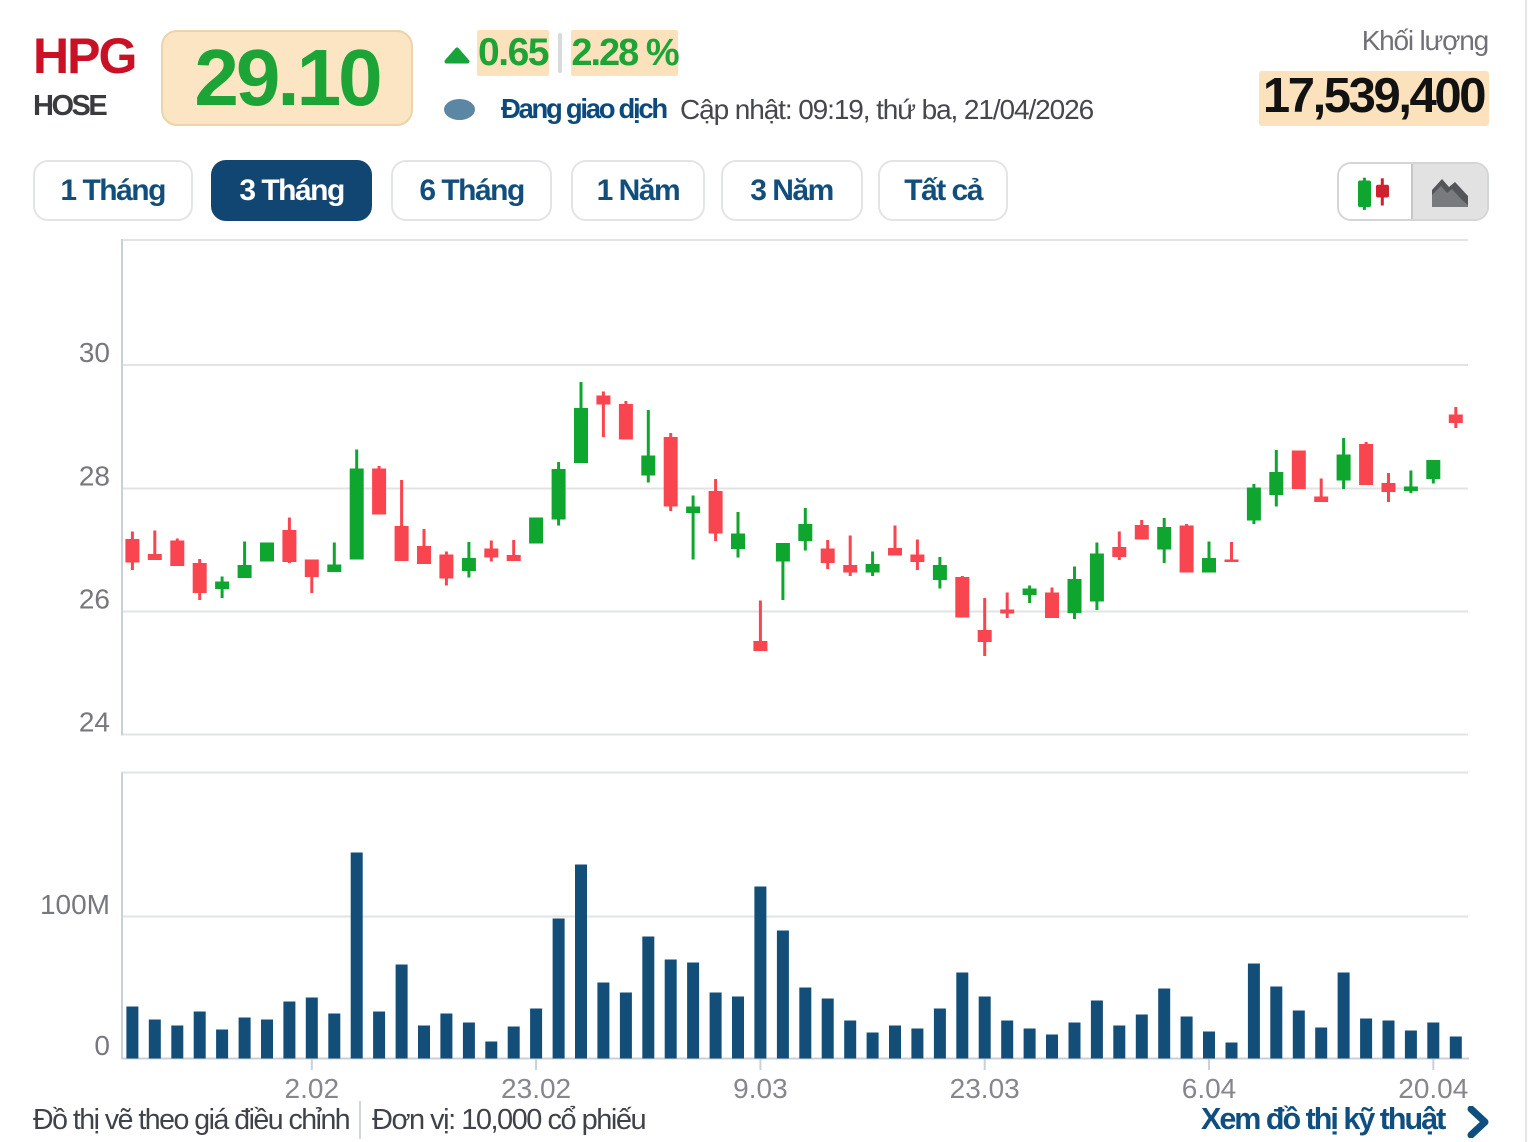  What do you see at coordinates (94, 476) in the screenshot?
I see `svg-text: 28` at bounding box center [94, 476].